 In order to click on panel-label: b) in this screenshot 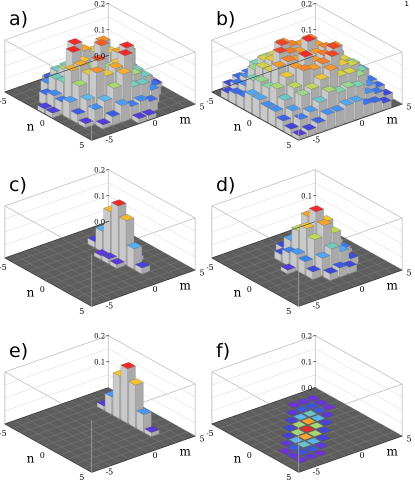, I will do `click(226, 19)`.